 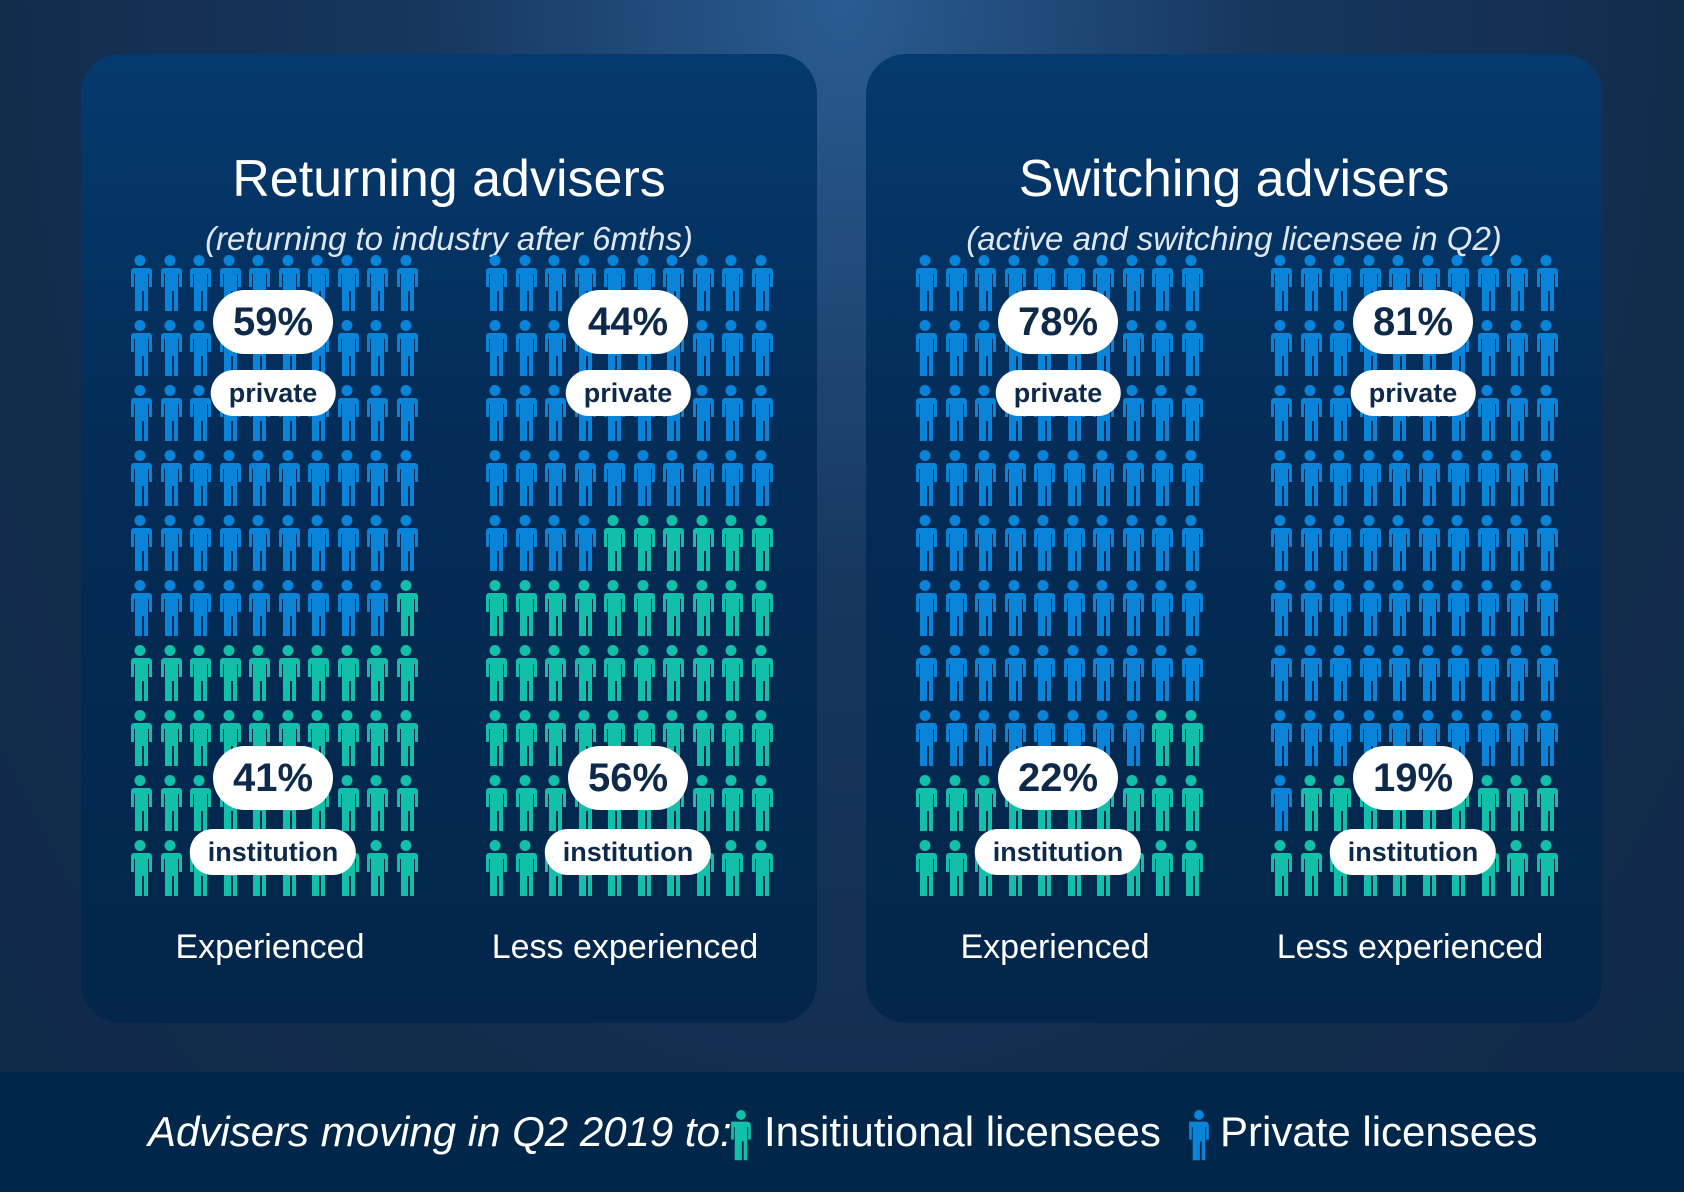 What do you see at coordinates (1055, 947) in the screenshot?
I see `category-label: Experienced` at bounding box center [1055, 947].